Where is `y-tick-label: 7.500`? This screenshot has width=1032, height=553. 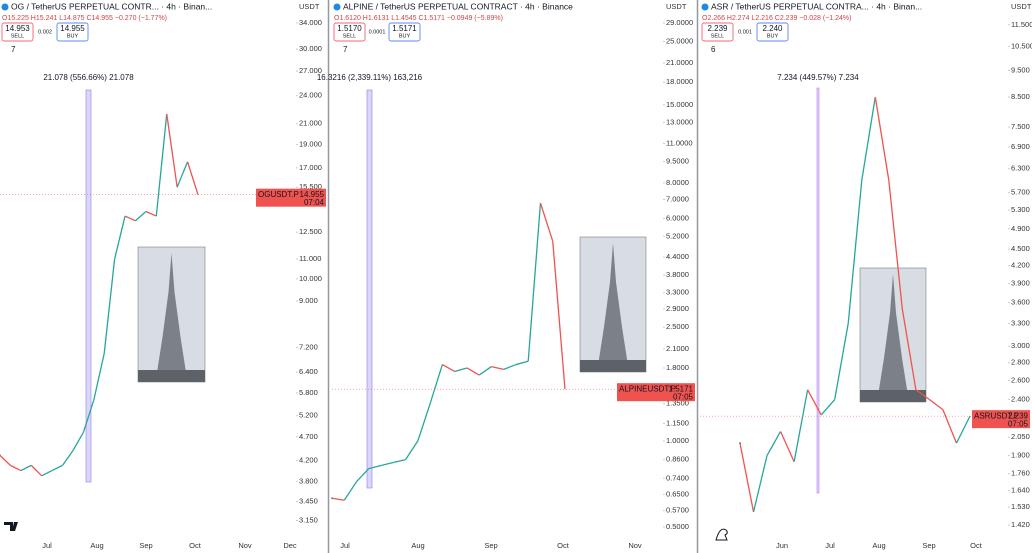 y-tick-label: 7.500 is located at coordinates (1020, 126).